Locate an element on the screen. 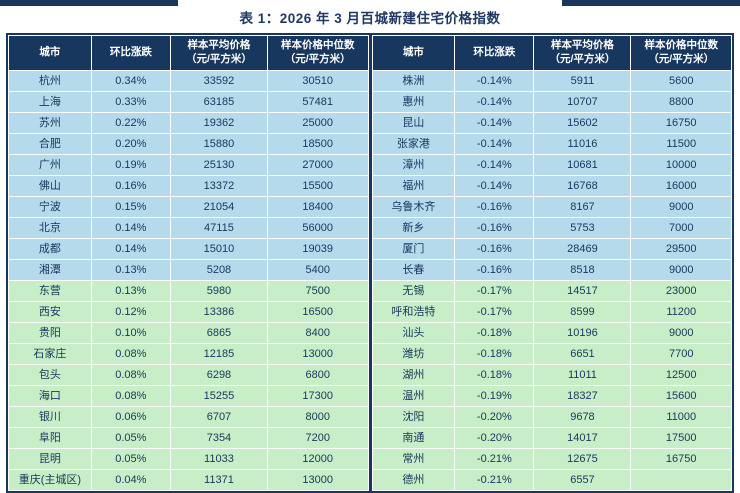  median-price-cell: 30510 is located at coordinates (317, 81).